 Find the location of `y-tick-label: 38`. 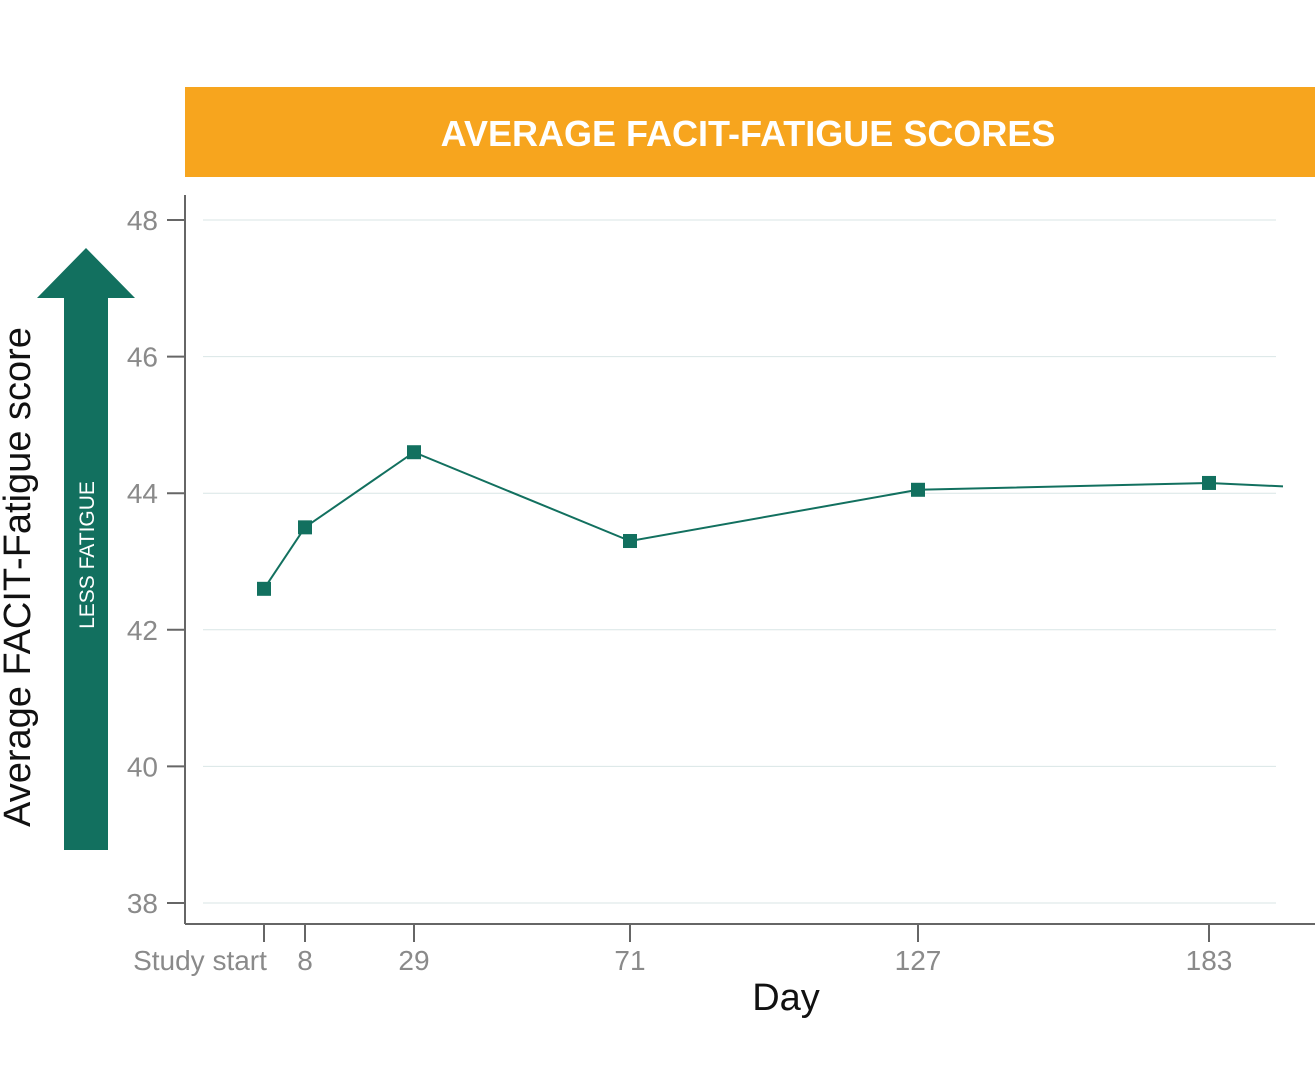

y-tick-label: 38 is located at coordinates (142, 903).